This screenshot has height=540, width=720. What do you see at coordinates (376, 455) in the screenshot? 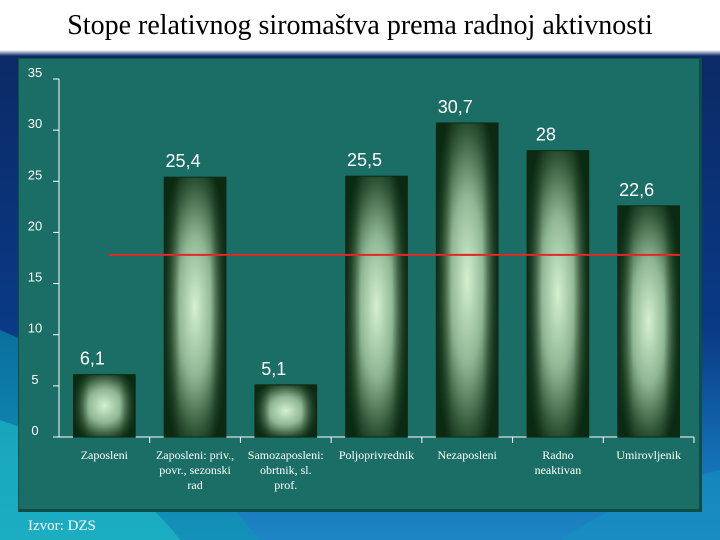
I see `x-tick-label: Poljoprivrednik` at bounding box center [376, 455].